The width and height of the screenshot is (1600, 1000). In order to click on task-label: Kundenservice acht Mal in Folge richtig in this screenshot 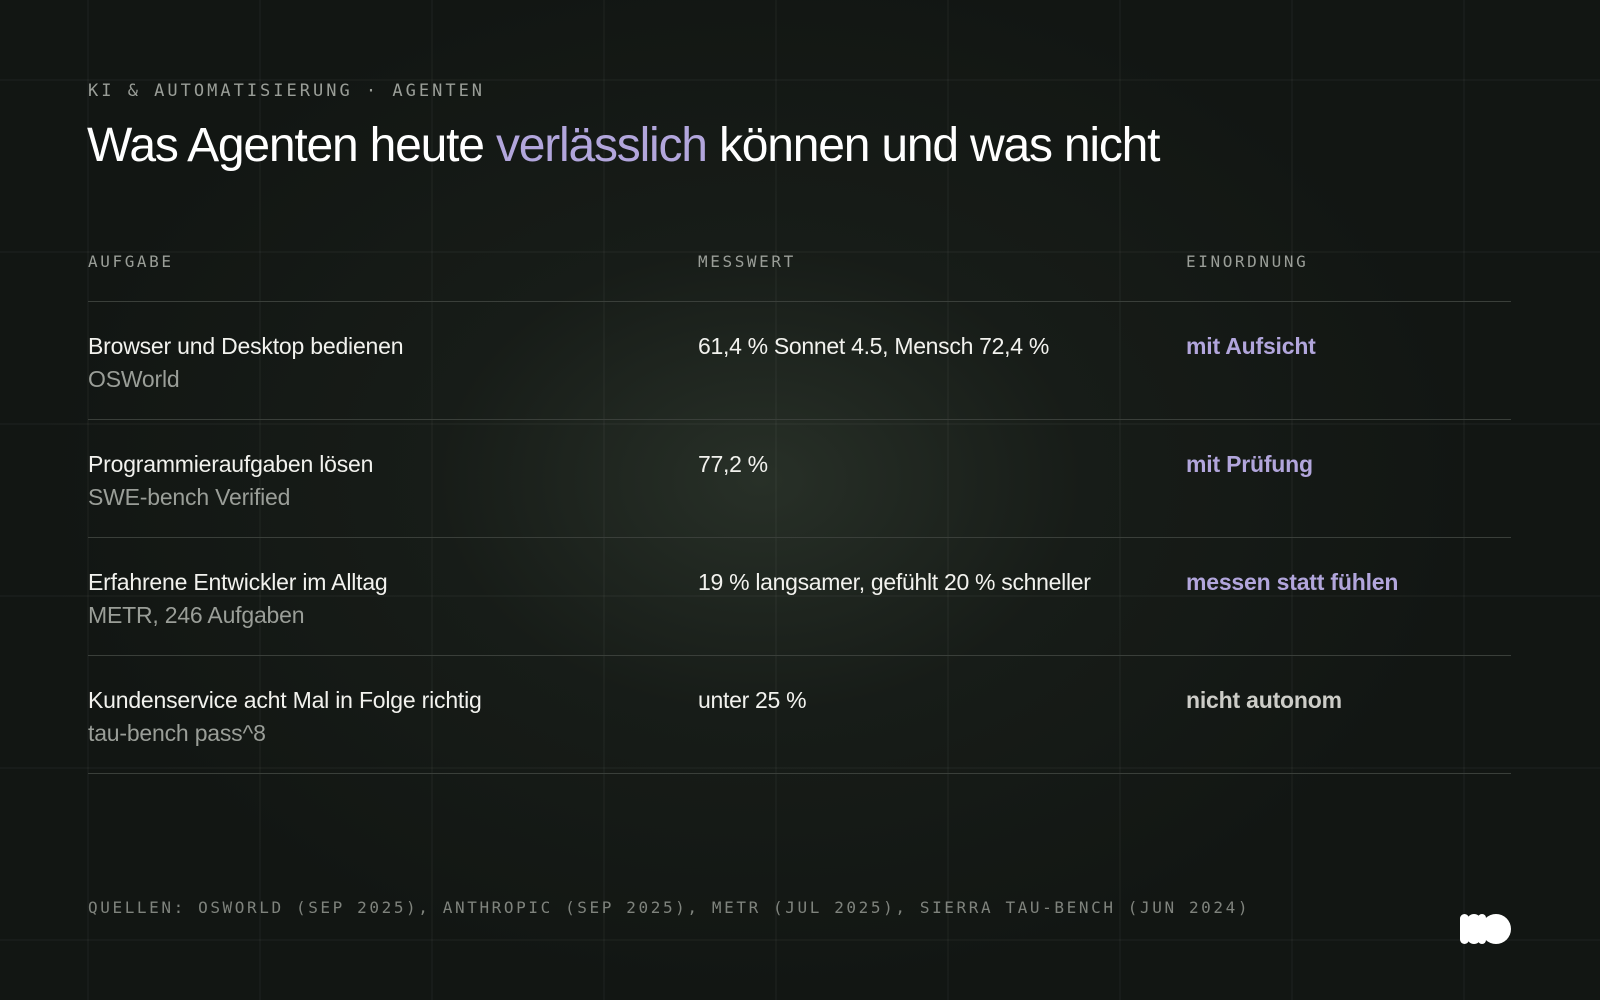, I will do `click(285, 700)`.